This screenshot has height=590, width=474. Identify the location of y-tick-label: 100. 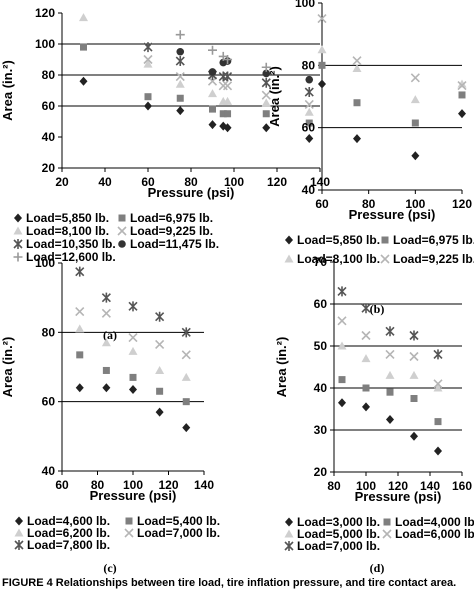
(45, 263).